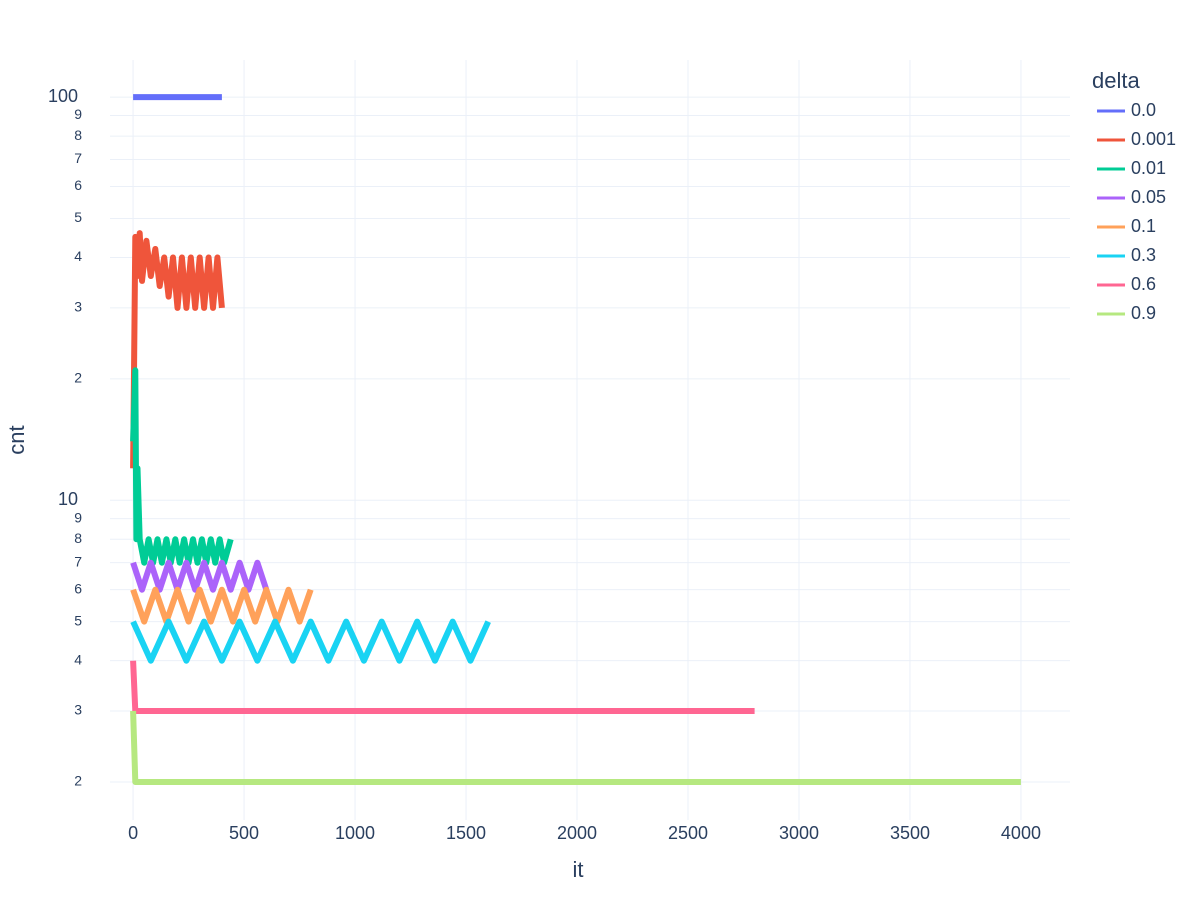  Describe the element at coordinates (1143, 284) in the screenshot. I see `legend-label: 0.6` at that location.